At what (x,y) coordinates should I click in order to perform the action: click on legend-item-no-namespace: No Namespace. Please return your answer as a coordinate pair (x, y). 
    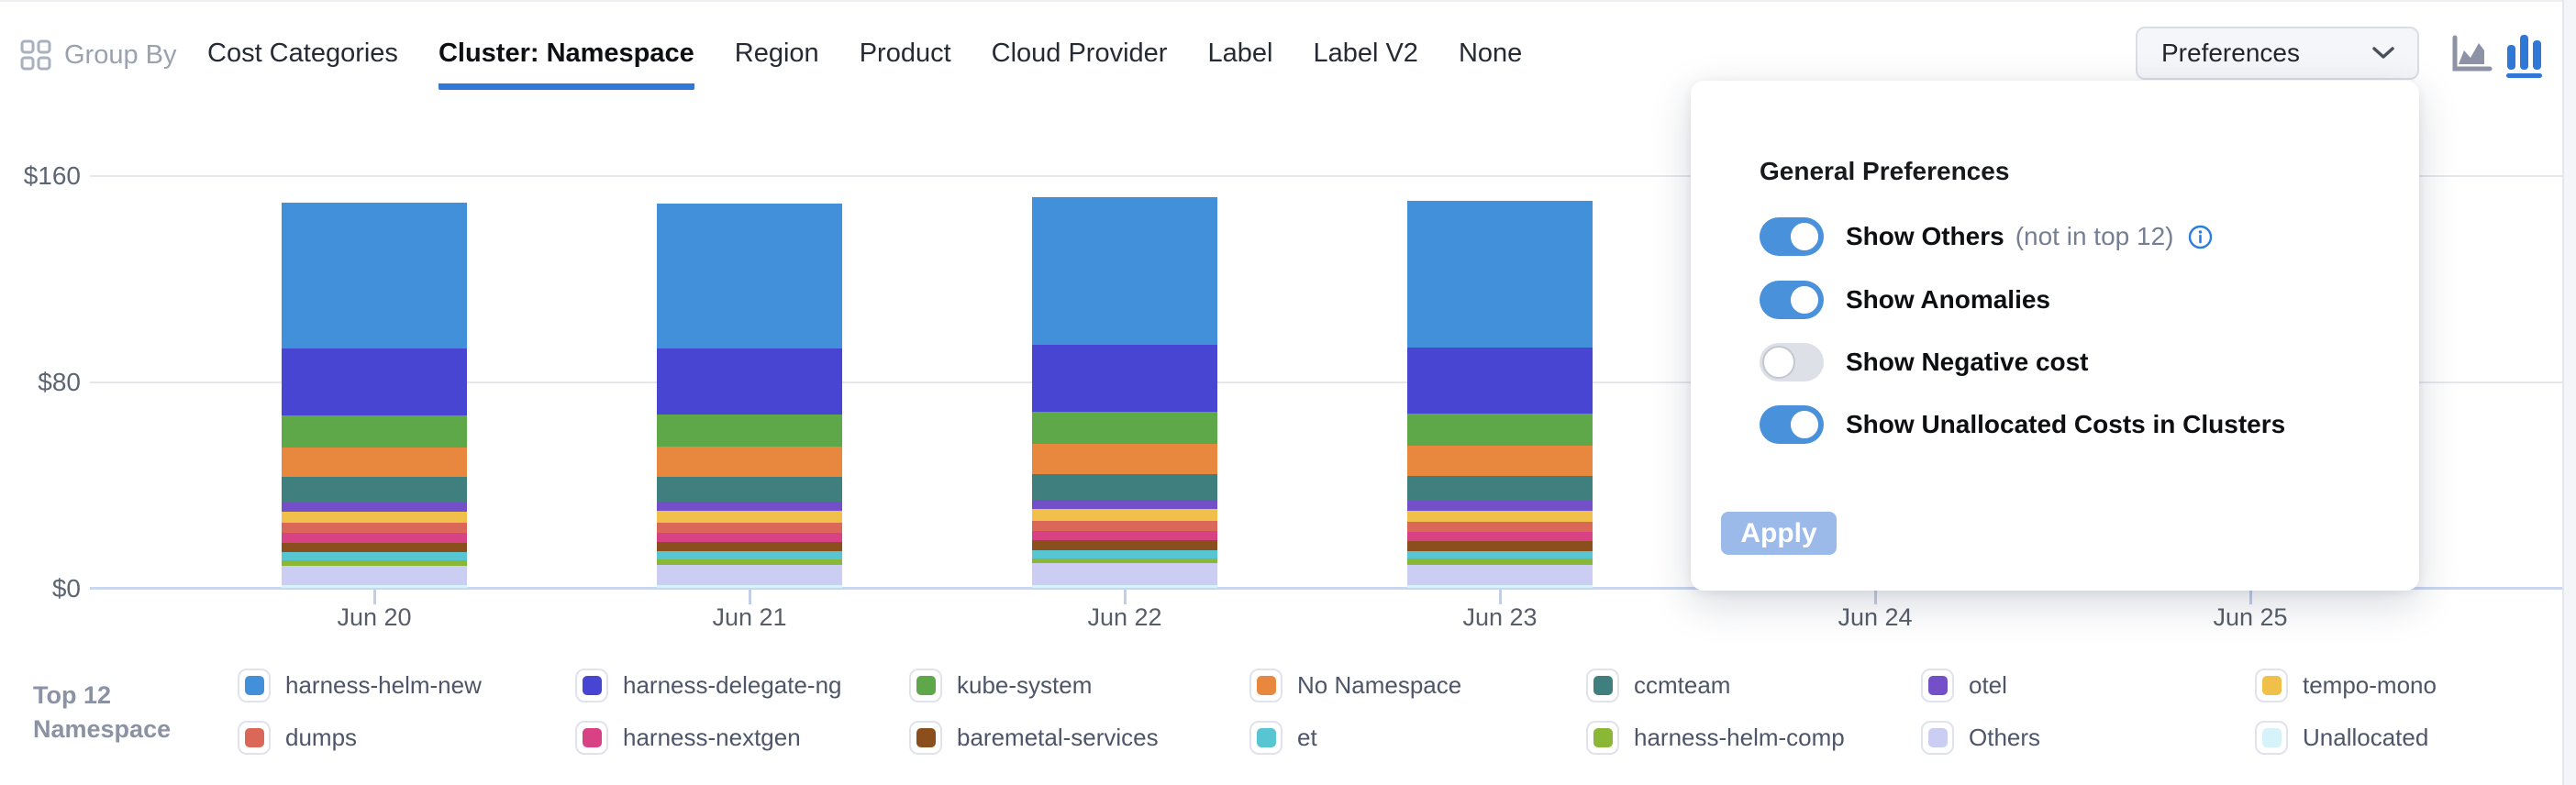
    Looking at the image, I should click on (1355, 685).